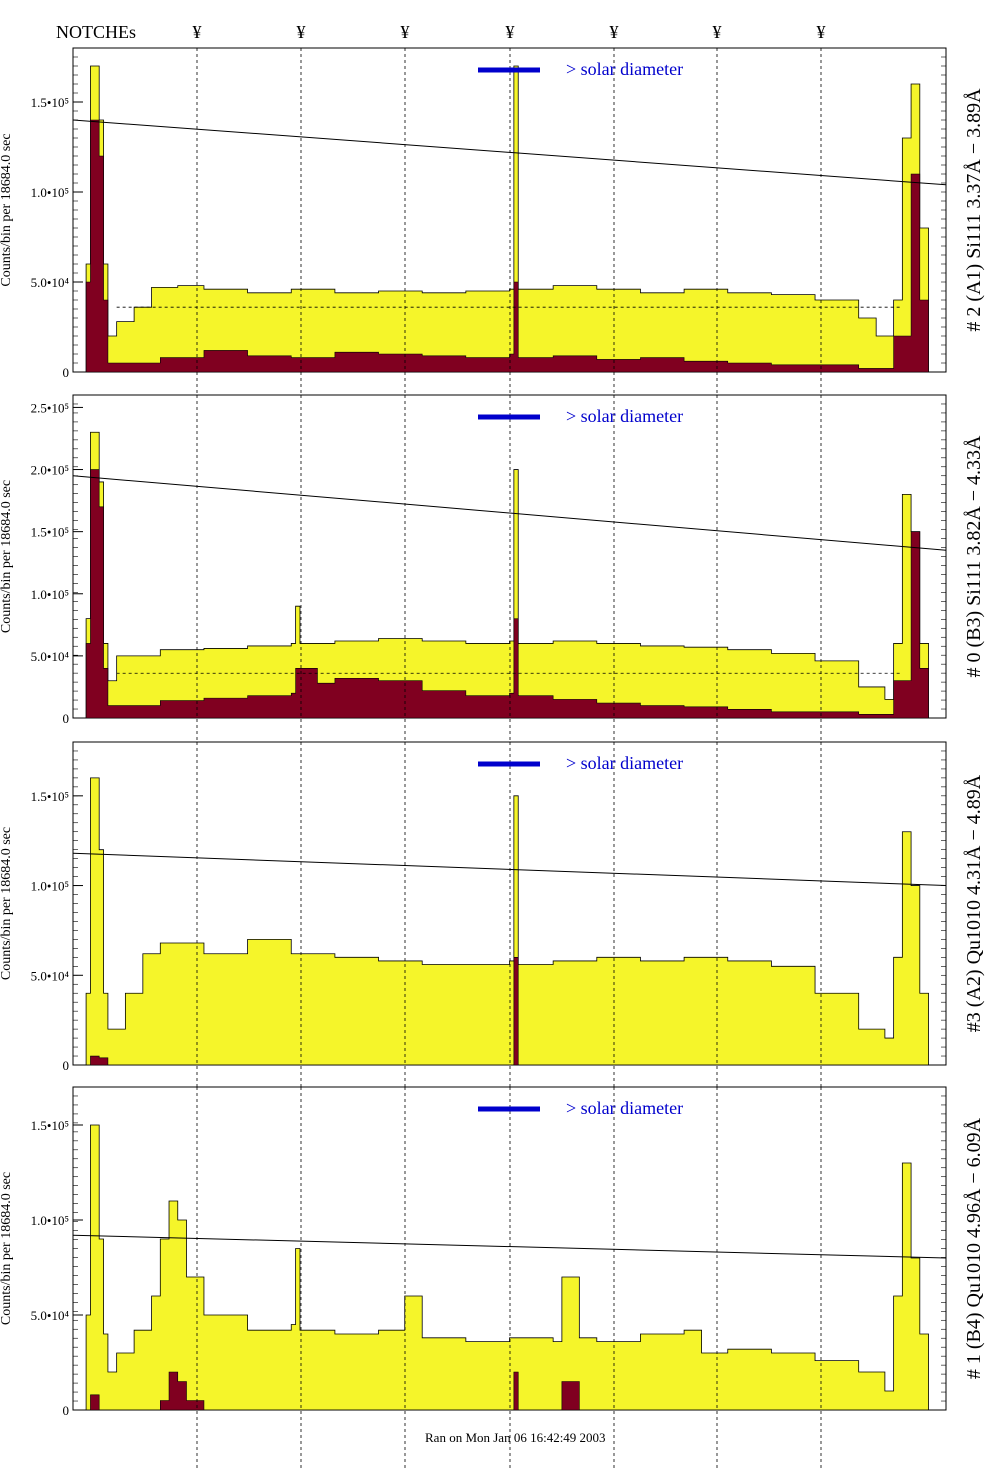 The height and width of the screenshot is (1477, 1004). I want to click on notch-marker-5: ¥, so click(717, 32).